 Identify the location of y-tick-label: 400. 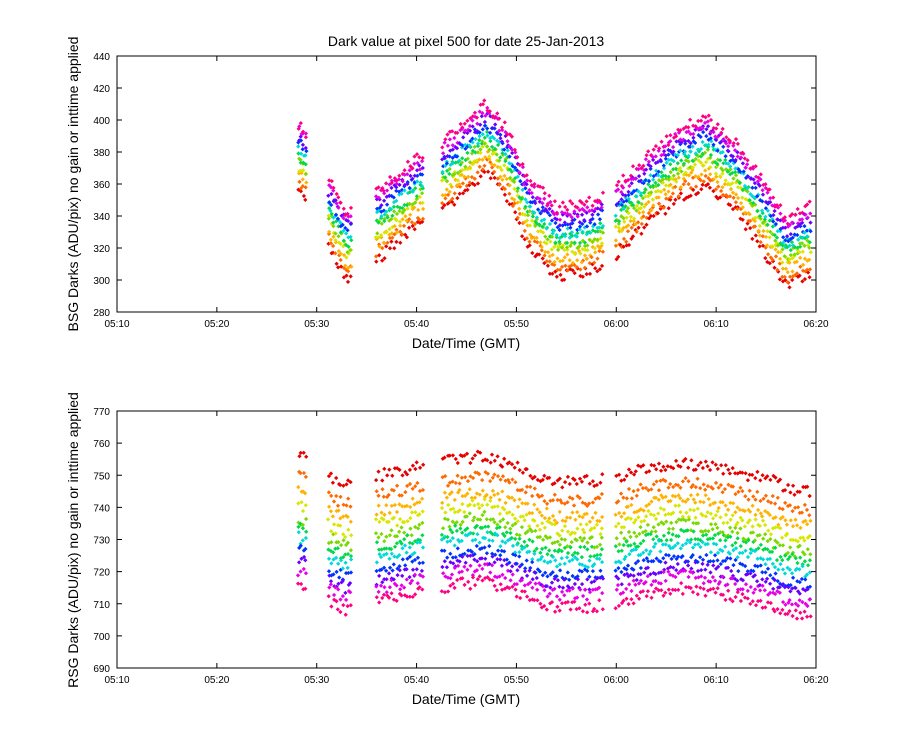
(101, 121).